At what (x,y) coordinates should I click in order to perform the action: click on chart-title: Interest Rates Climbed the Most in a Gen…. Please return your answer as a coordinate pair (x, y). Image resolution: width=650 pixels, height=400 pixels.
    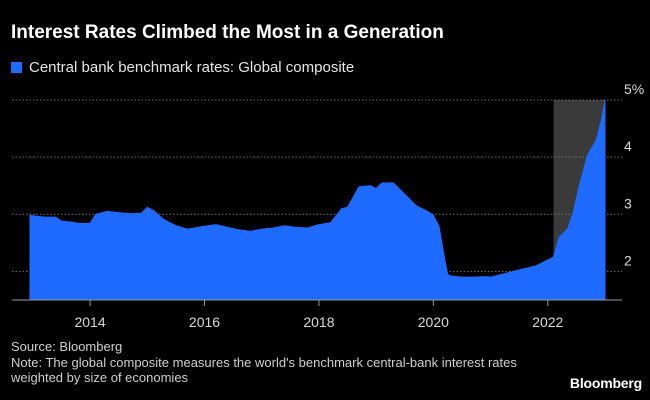
    Looking at the image, I should click on (227, 32).